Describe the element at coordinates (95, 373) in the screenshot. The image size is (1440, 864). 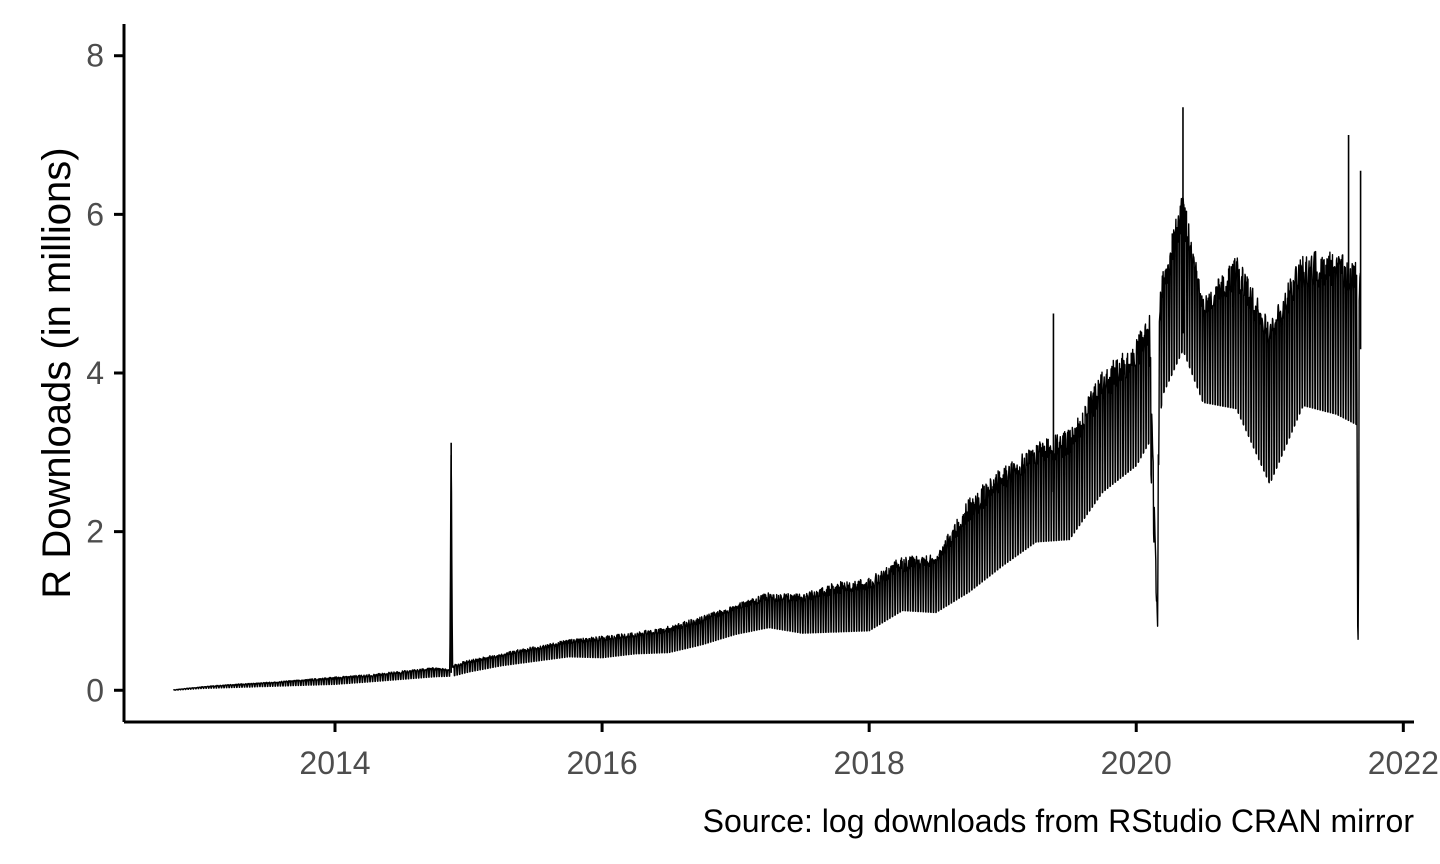
I see `y-tick-label: 4` at that location.